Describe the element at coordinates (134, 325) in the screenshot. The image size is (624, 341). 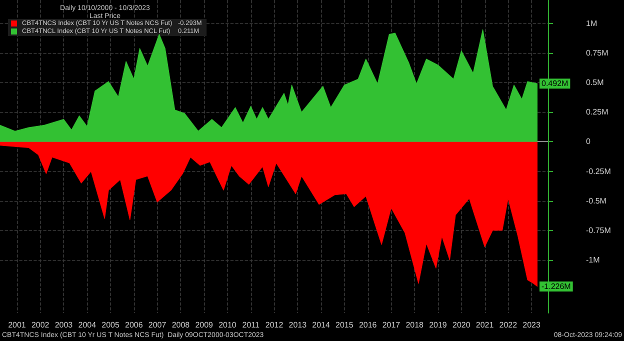
I see `x-tick-label: 2006` at that location.